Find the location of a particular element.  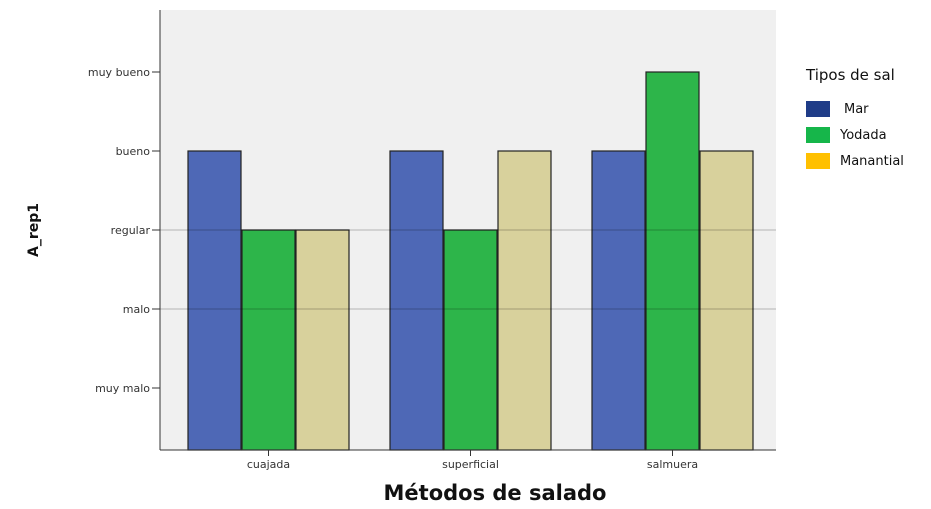

x-tick-label: salmuera is located at coordinates (672, 464).